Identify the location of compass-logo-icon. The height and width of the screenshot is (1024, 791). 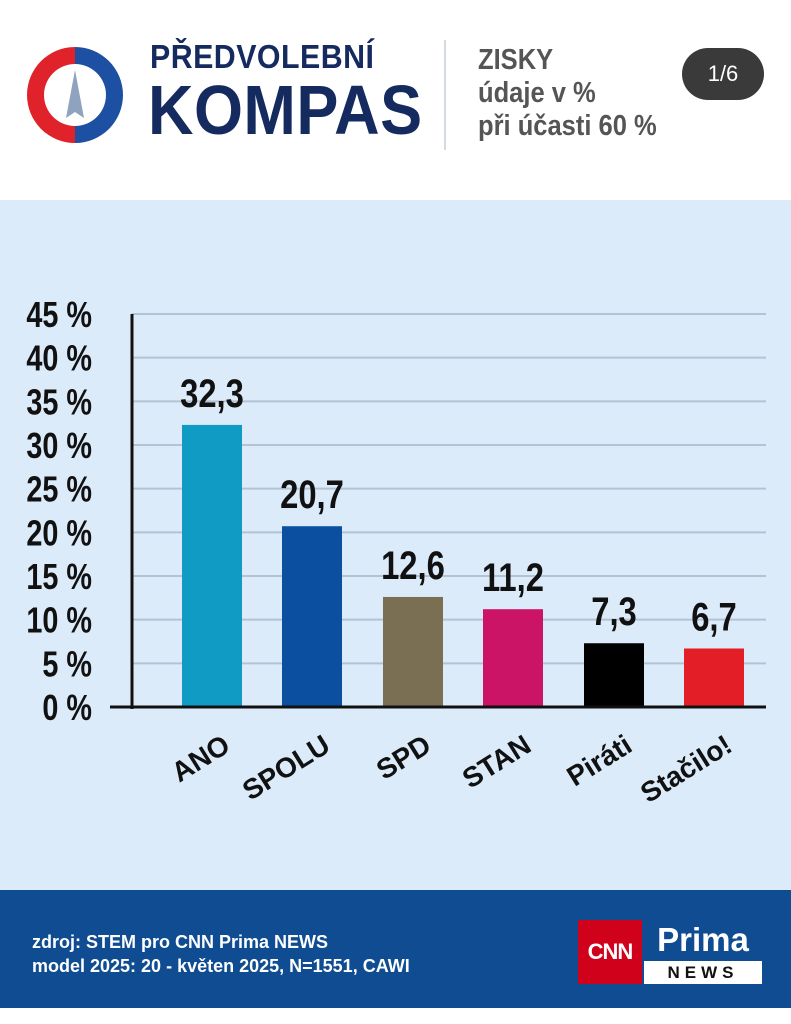
(75, 95).